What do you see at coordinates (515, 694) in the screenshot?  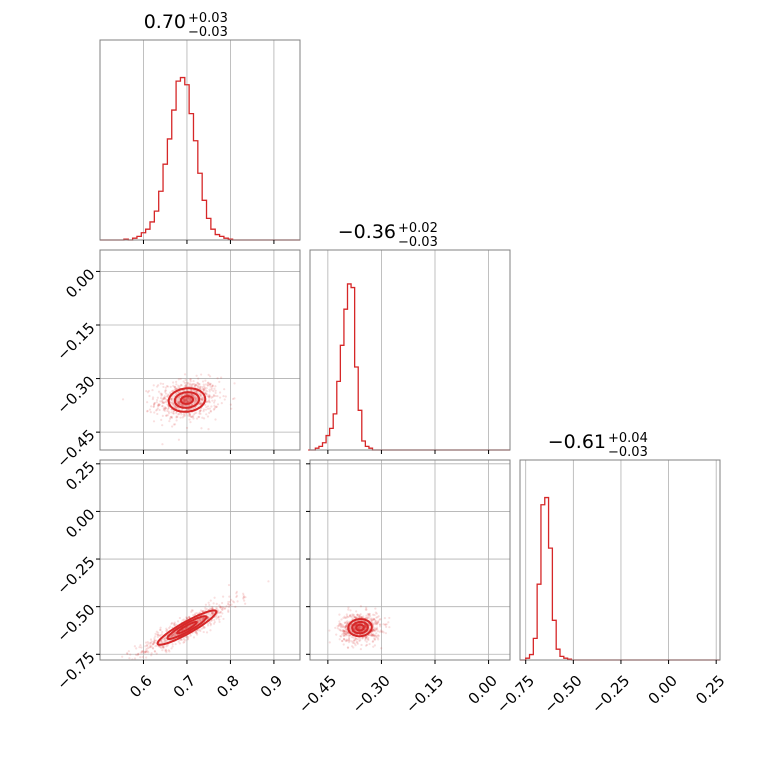 I see `x-tick-label: −0.75` at bounding box center [515, 694].